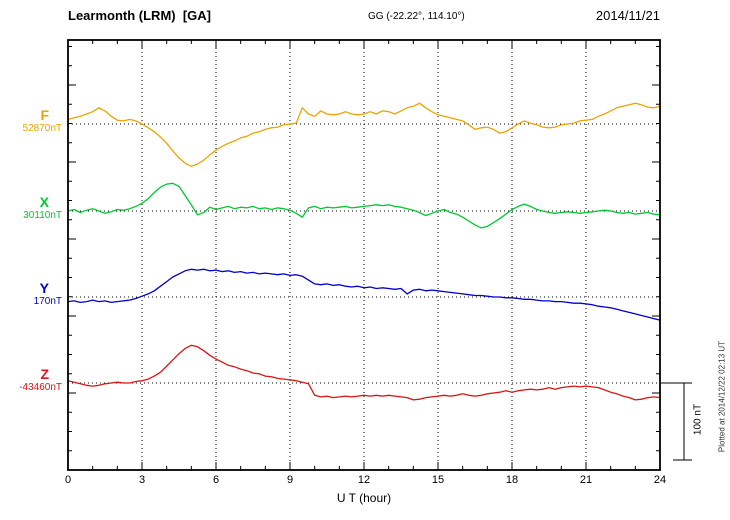 The width and height of the screenshot is (730, 520). What do you see at coordinates (364, 205) in the screenshot?
I see `trace-X` at bounding box center [364, 205].